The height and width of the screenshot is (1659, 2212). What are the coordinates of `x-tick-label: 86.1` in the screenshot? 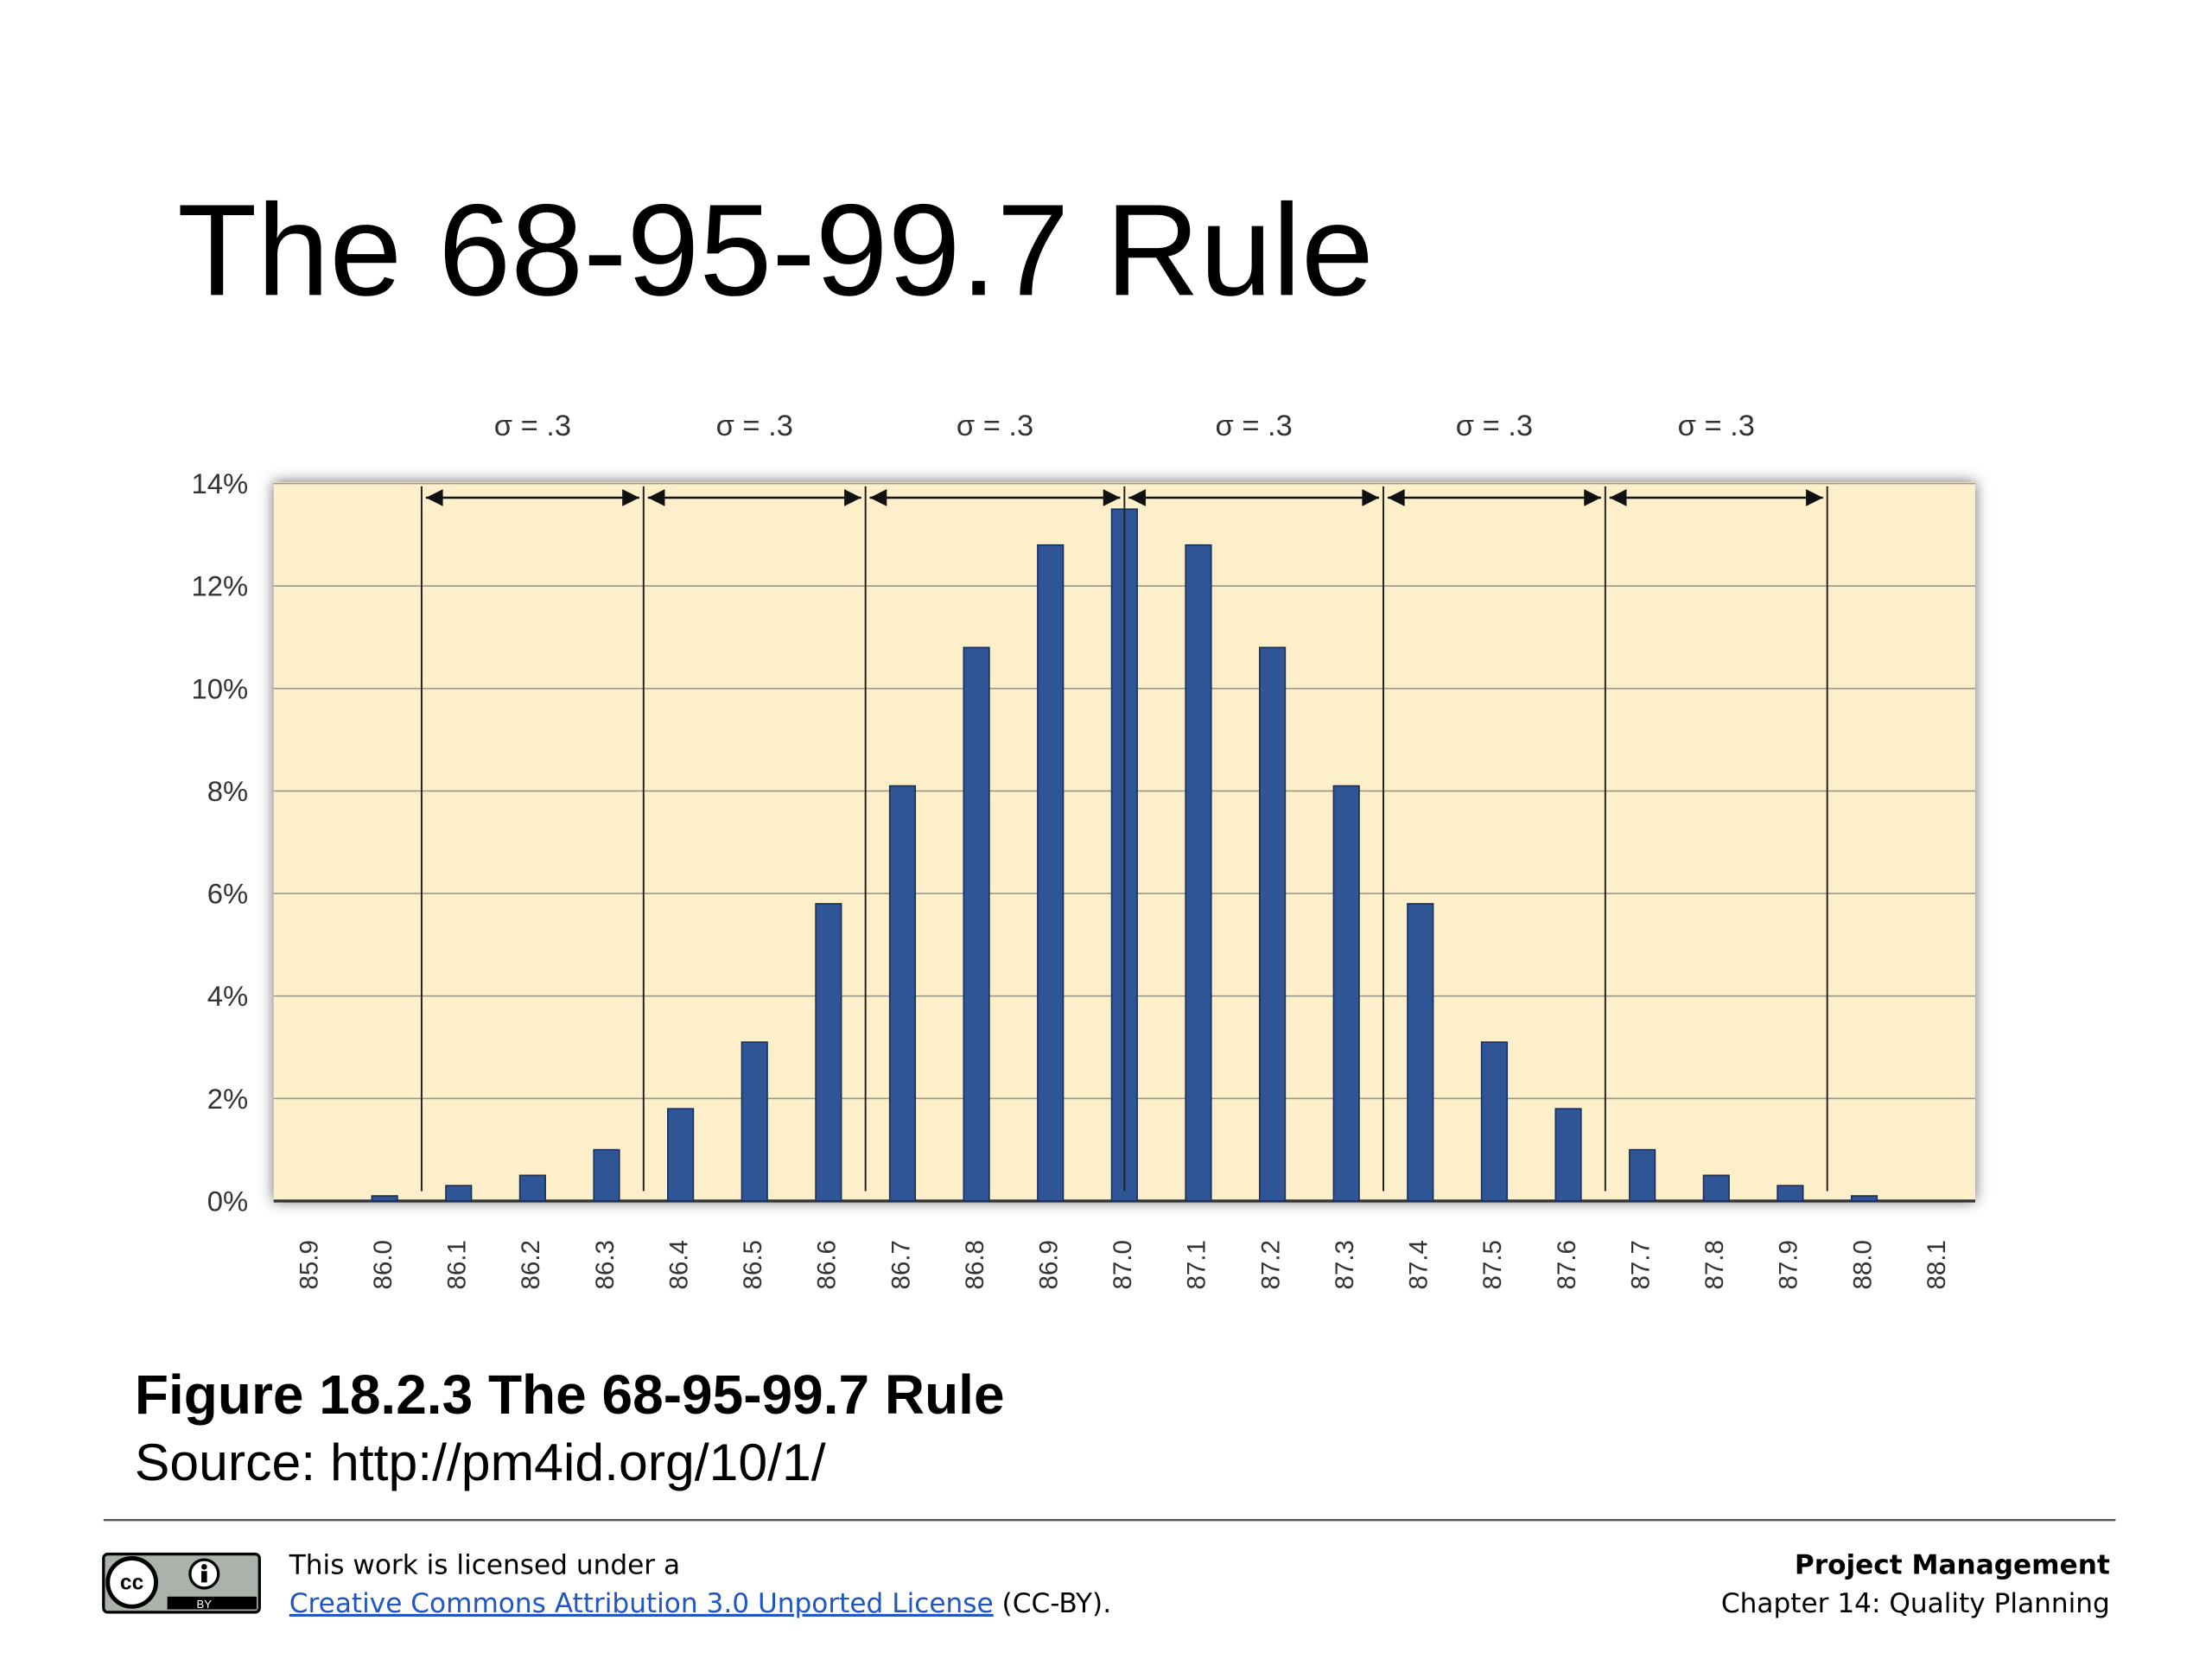 It's located at (457, 1264).